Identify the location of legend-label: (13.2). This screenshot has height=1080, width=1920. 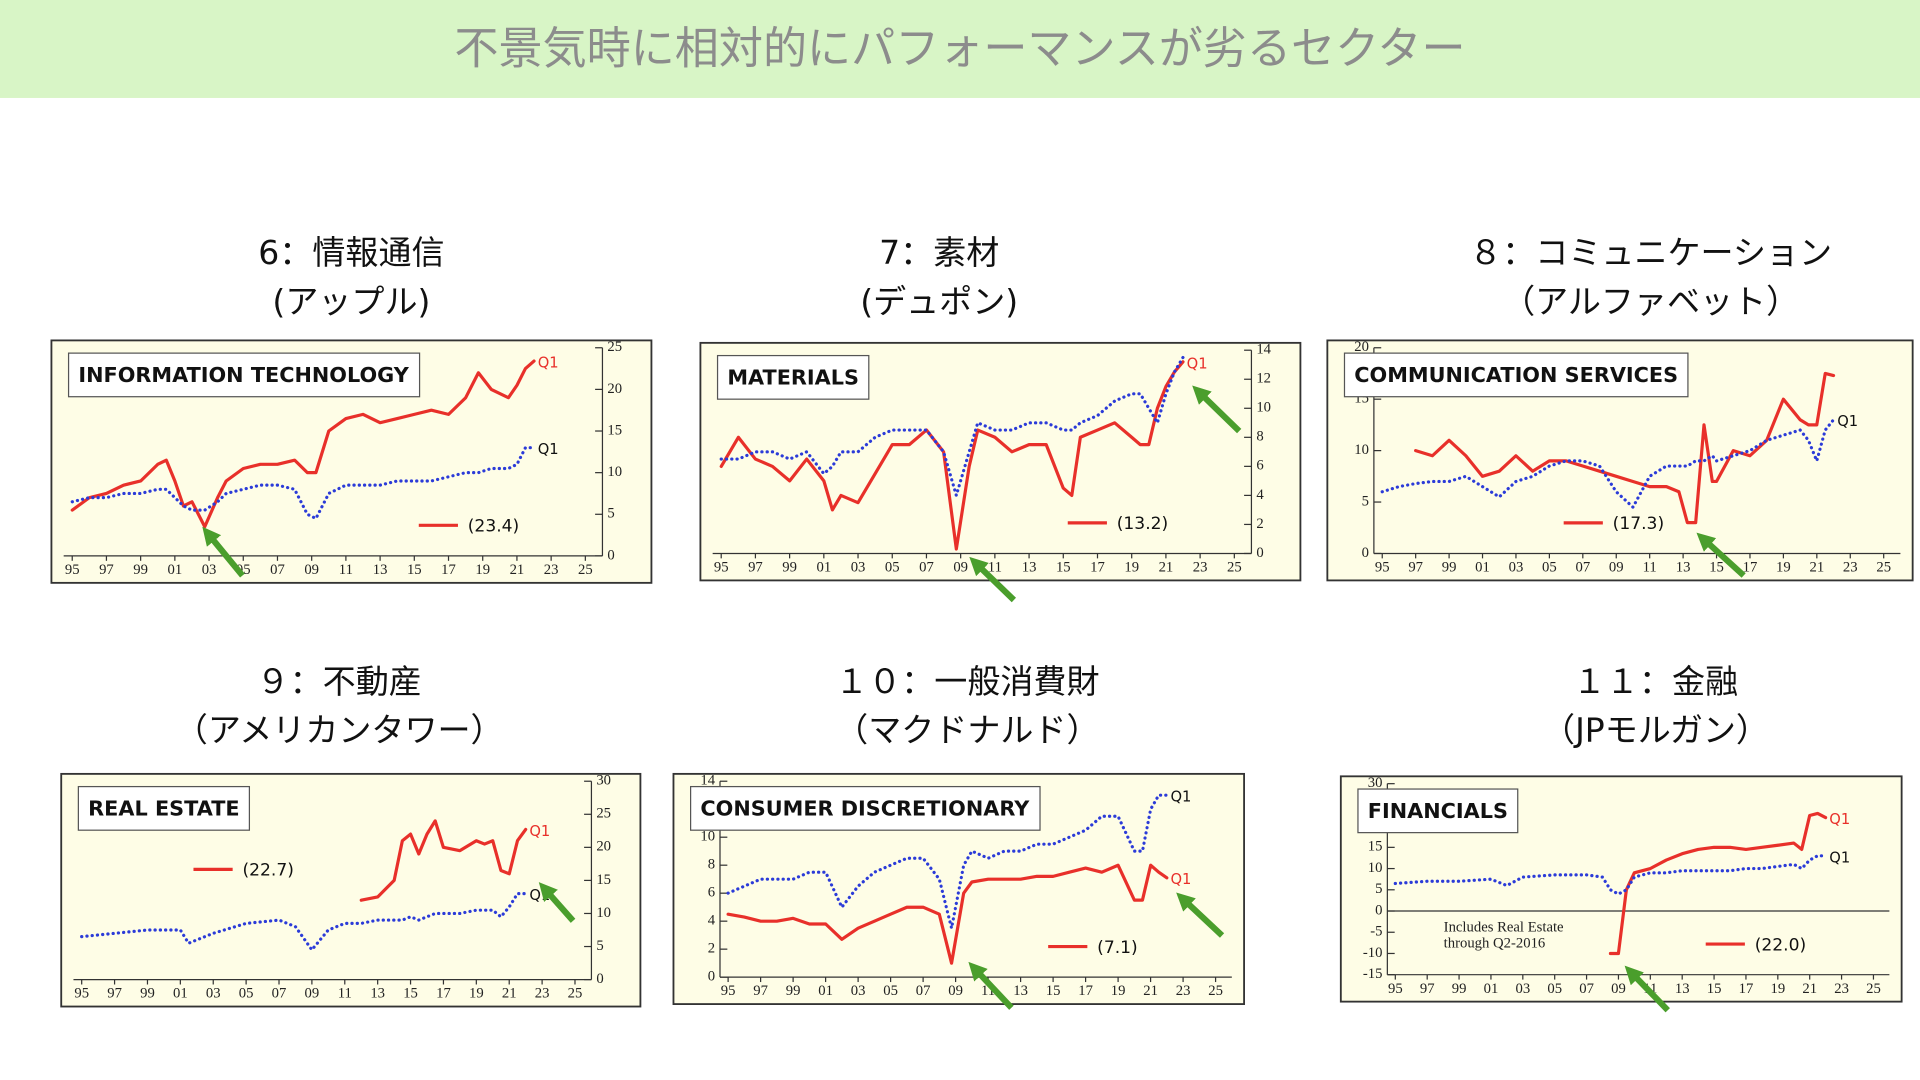
(1143, 524).